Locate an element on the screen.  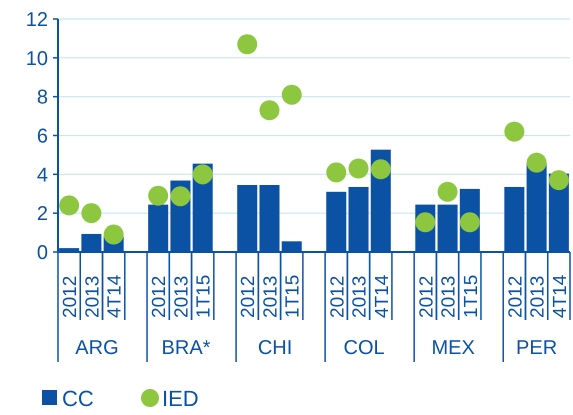
text: COL is located at coordinates (364, 348).